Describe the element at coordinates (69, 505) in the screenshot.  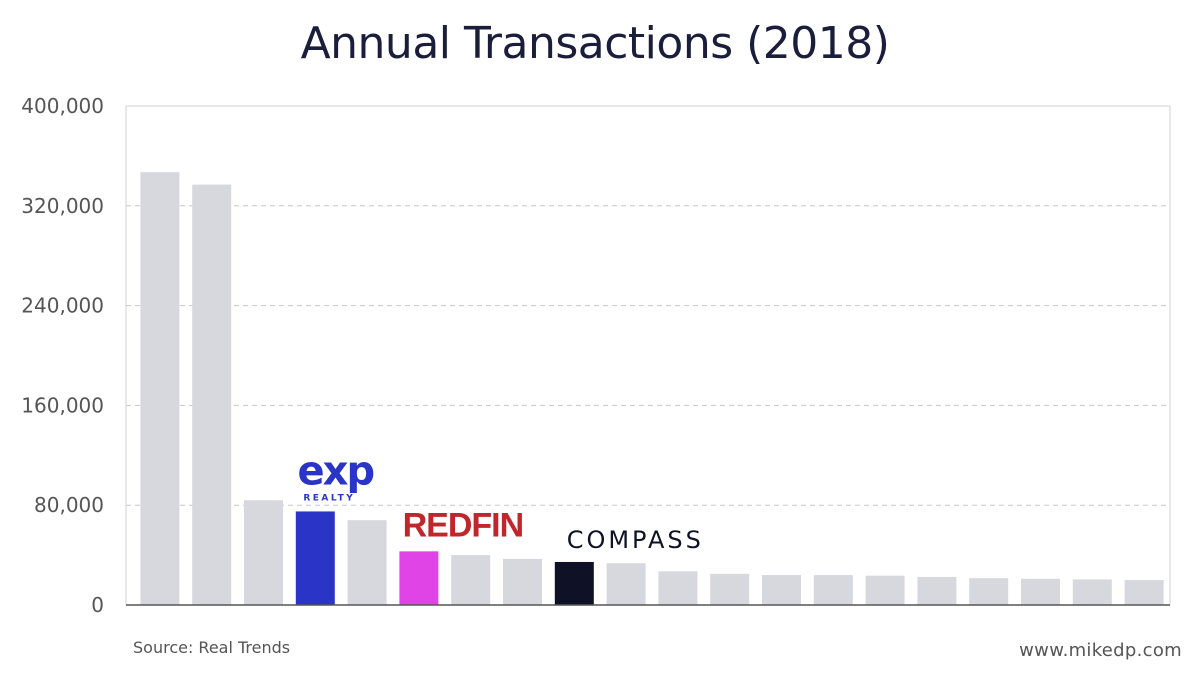
I see `y-tick-label-1: 80,000` at that location.